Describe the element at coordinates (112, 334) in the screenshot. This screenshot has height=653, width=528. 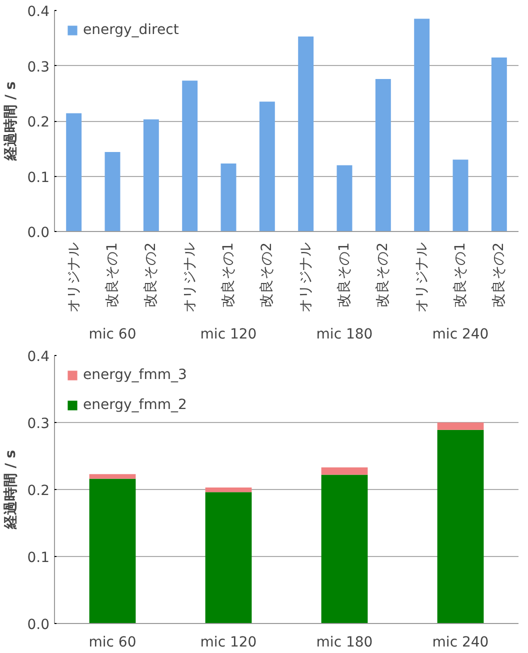
I see `text: mic 60` at that location.